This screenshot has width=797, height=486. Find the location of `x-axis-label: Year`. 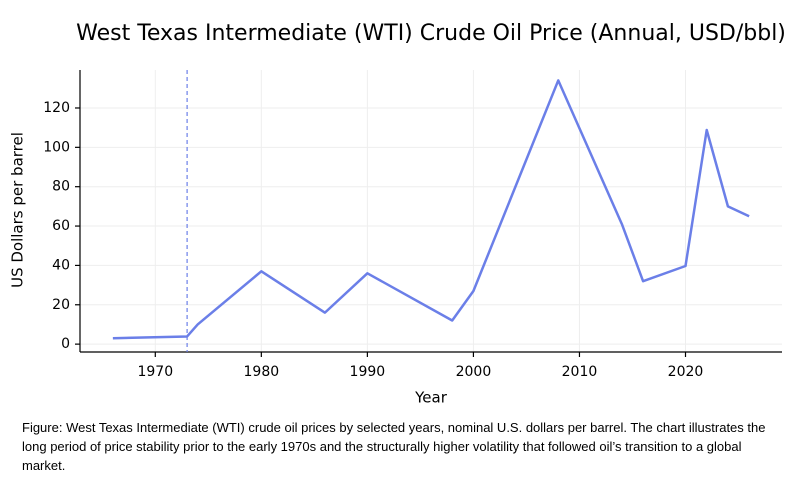

x-axis-label: Year is located at coordinates (431, 398).